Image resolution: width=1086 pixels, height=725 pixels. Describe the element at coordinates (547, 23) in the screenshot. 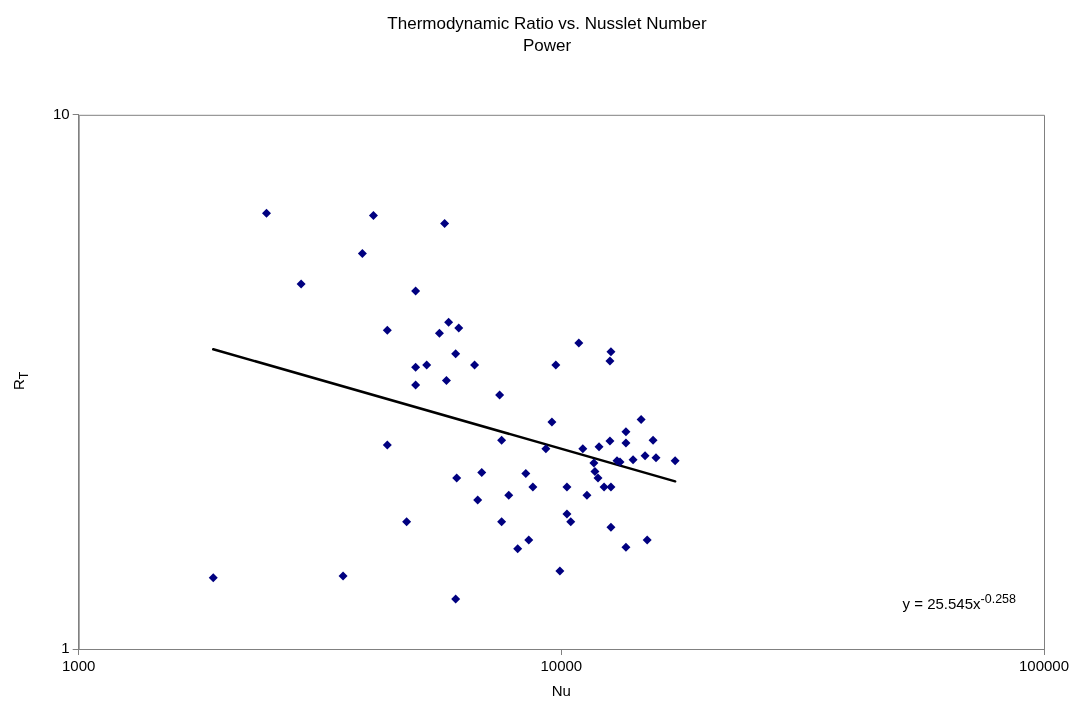

I see `chart-title: Thermodynamic Ratio vs. Nusslet Number` at that location.